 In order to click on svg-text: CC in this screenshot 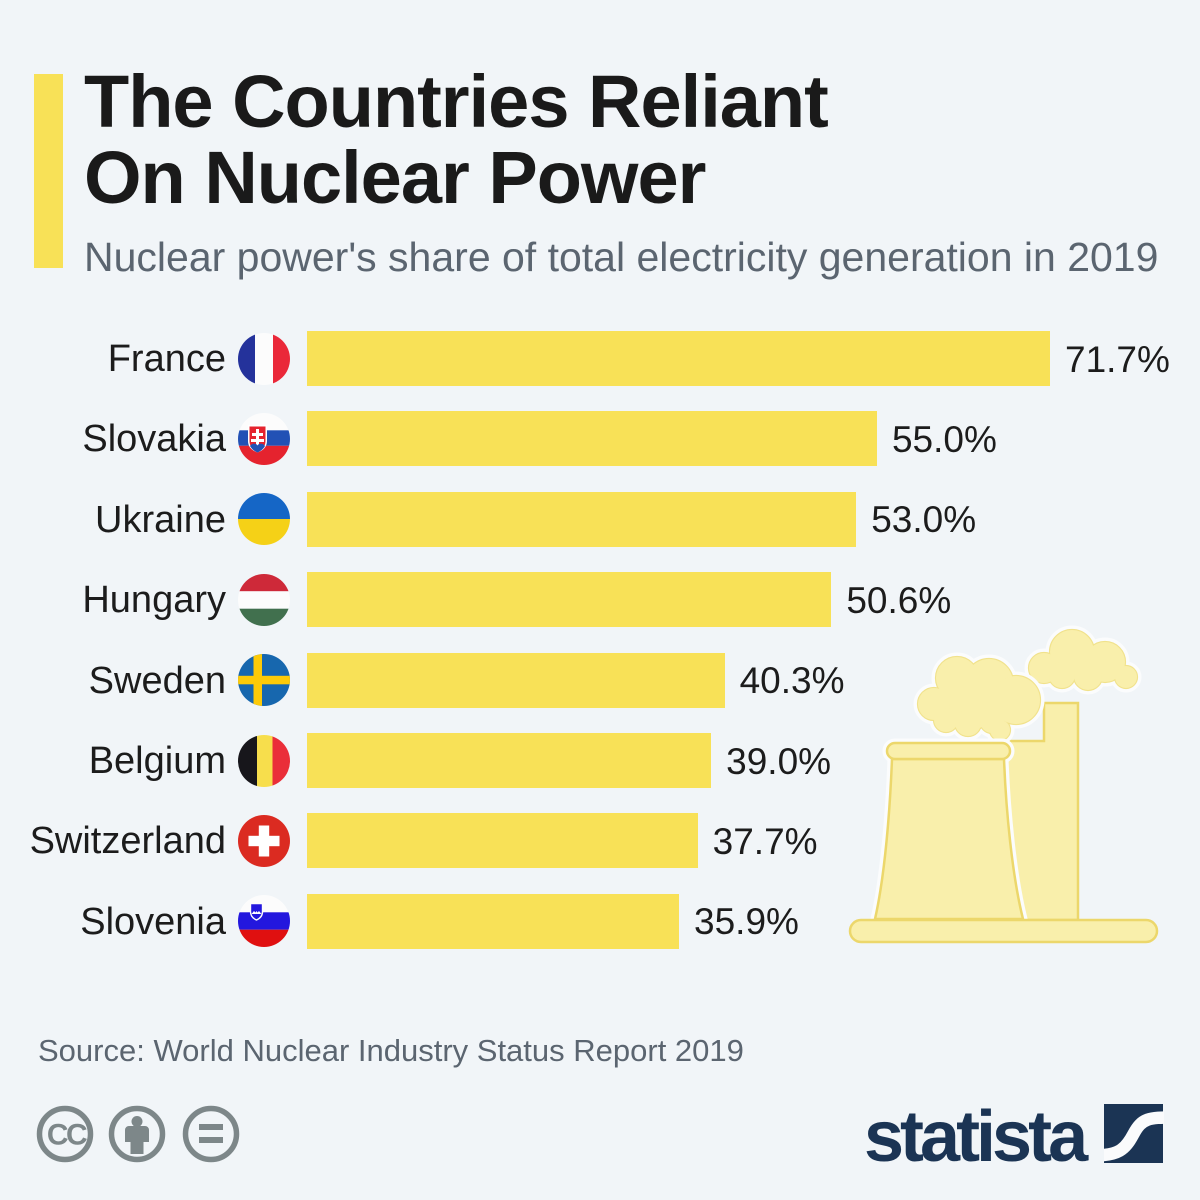, I will do `click(67, 1135)`.